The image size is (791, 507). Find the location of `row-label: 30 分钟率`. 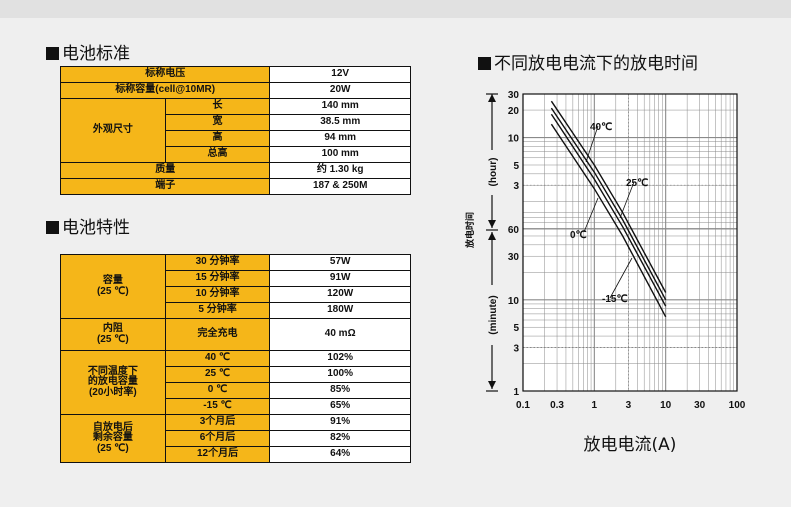

row-label: 30 分钟率 is located at coordinates (217, 262).